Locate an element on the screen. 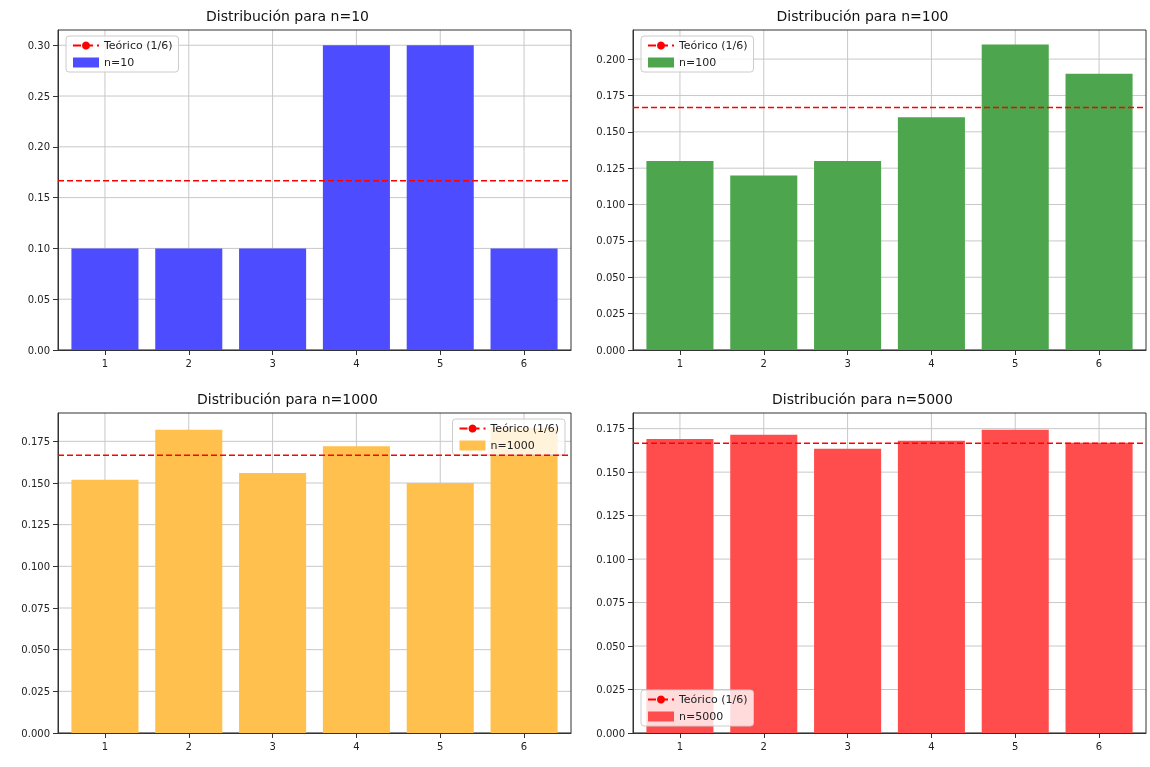  chart-title: Distribución para n=10 is located at coordinates (287, 16).